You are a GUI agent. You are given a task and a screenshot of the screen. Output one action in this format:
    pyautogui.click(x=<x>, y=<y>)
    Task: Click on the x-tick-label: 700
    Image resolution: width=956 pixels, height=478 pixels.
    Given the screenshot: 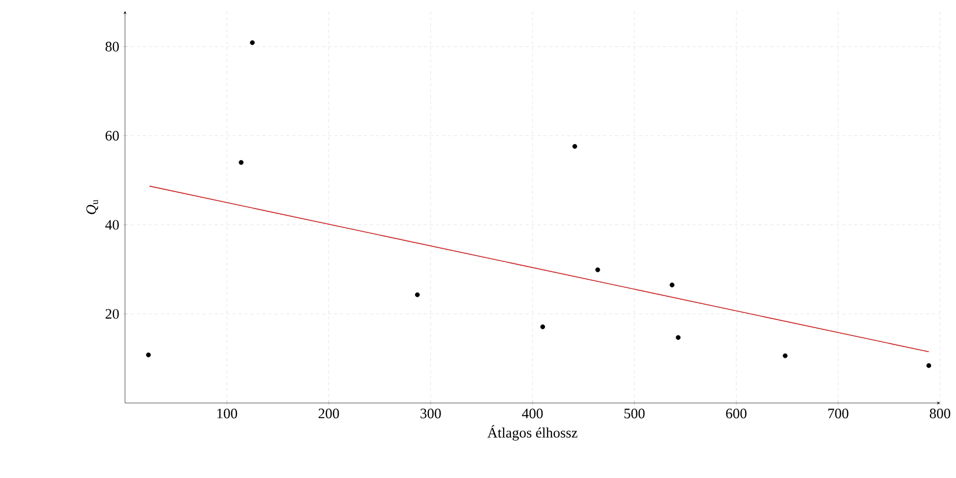 What is the action you would take?
    pyautogui.click(x=838, y=413)
    